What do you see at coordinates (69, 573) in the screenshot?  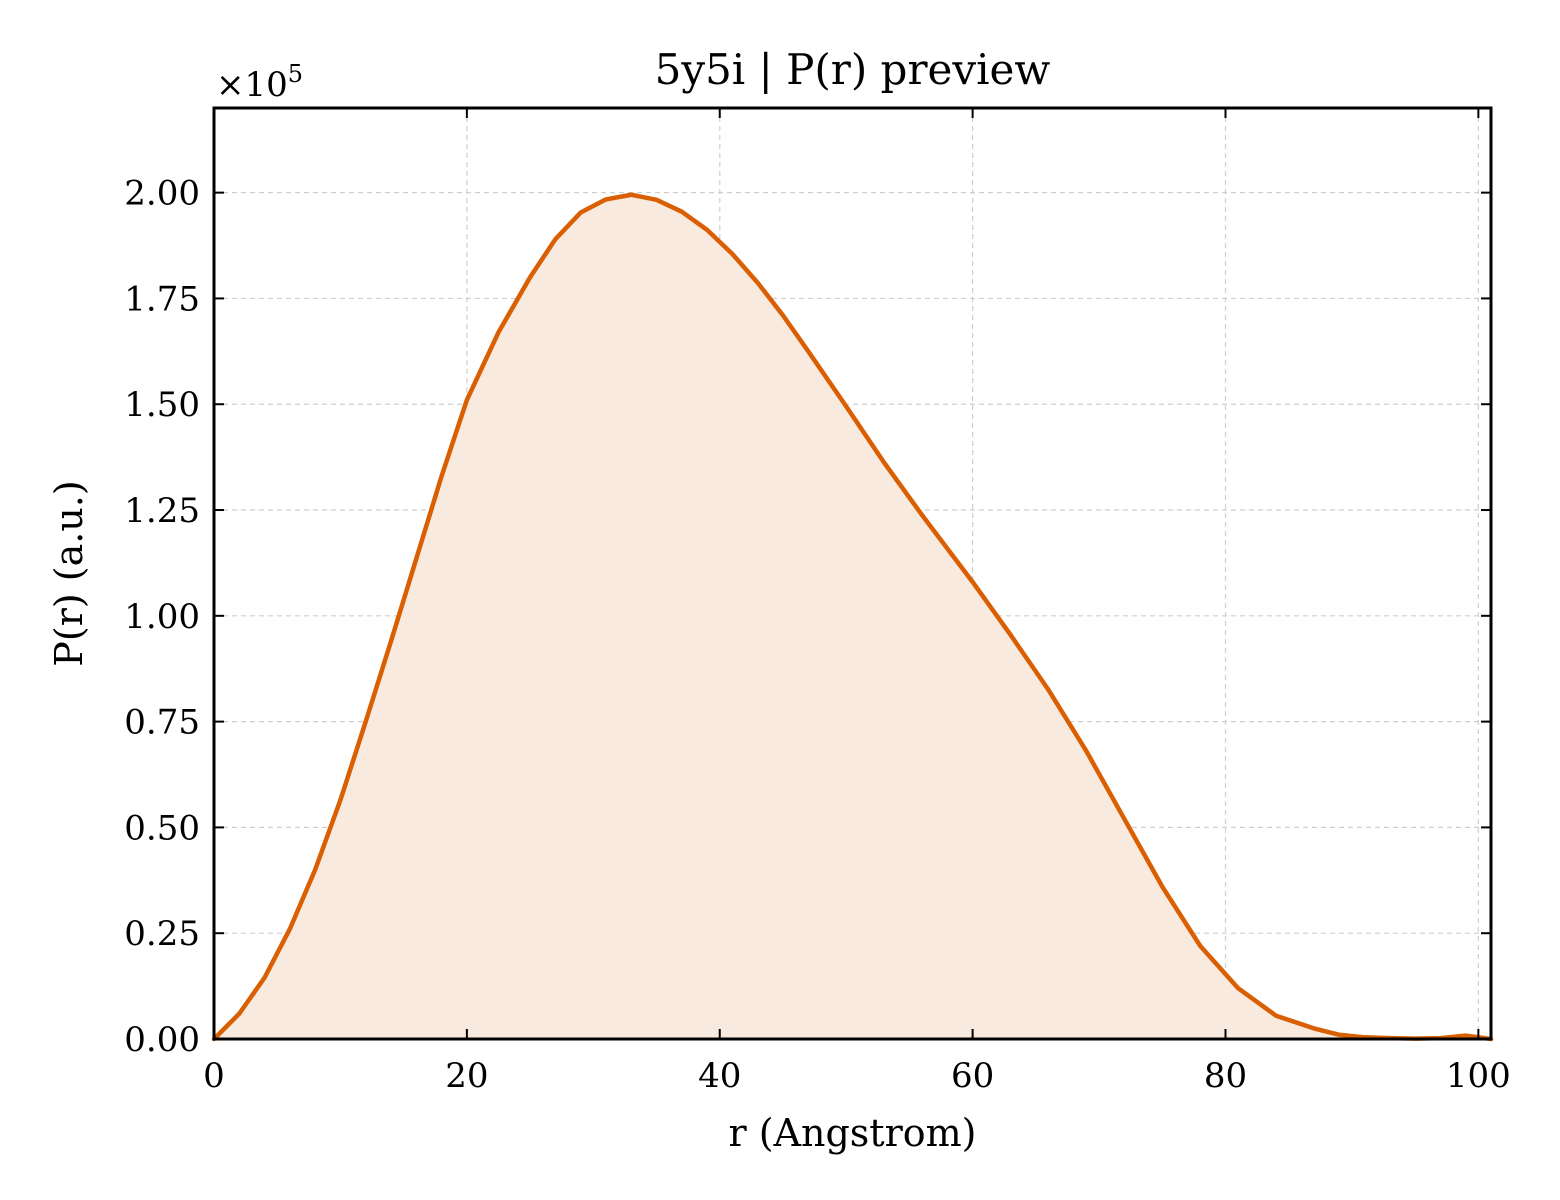 I see `y-axis-label: P(r) (a.u.)` at bounding box center [69, 573].